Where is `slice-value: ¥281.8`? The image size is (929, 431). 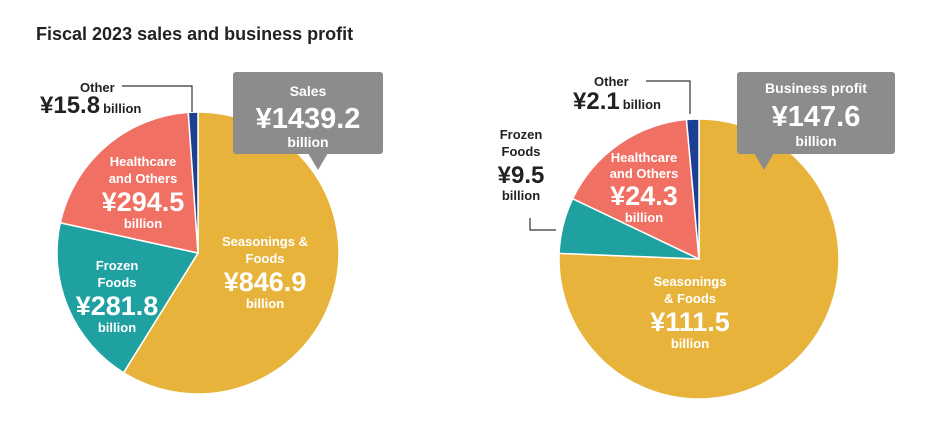
slice-value: ¥281.8 is located at coordinates (117, 306).